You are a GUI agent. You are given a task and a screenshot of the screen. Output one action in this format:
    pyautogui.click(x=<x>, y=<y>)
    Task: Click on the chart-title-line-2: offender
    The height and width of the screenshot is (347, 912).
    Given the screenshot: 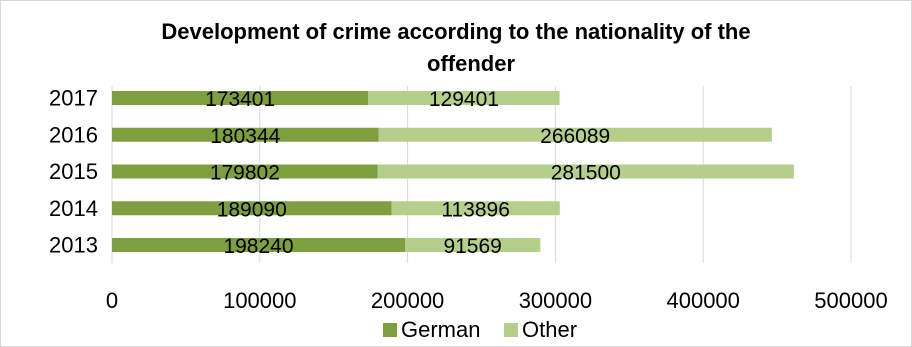 What is the action you would take?
    pyautogui.click(x=471, y=63)
    